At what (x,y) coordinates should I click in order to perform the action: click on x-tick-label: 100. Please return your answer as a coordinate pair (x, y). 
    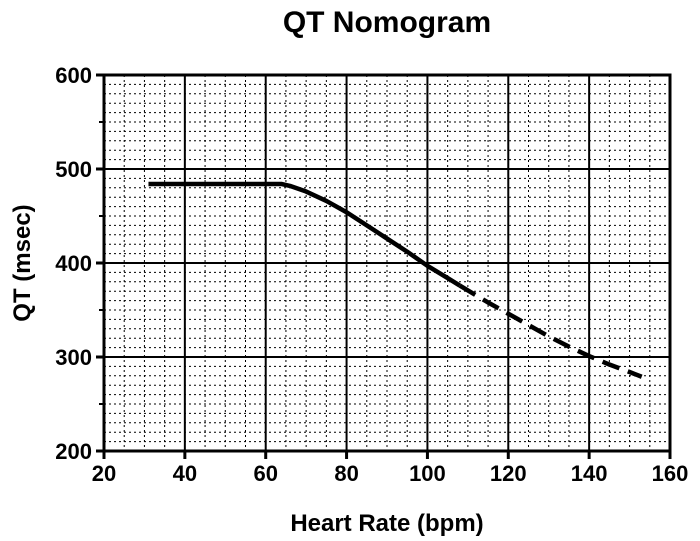
    Looking at the image, I should click on (427, 473).